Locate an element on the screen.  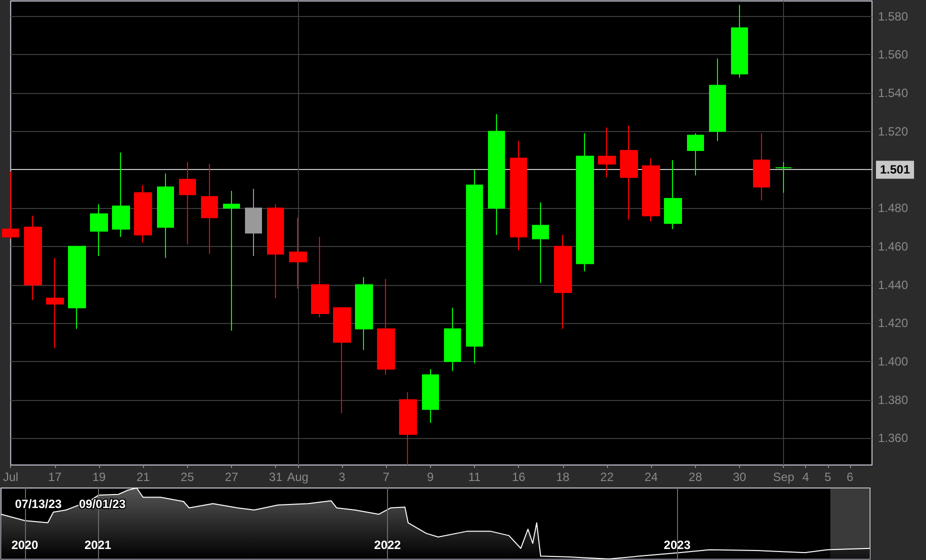
x-tick-label: 19 is located at coordinates (99, 477).